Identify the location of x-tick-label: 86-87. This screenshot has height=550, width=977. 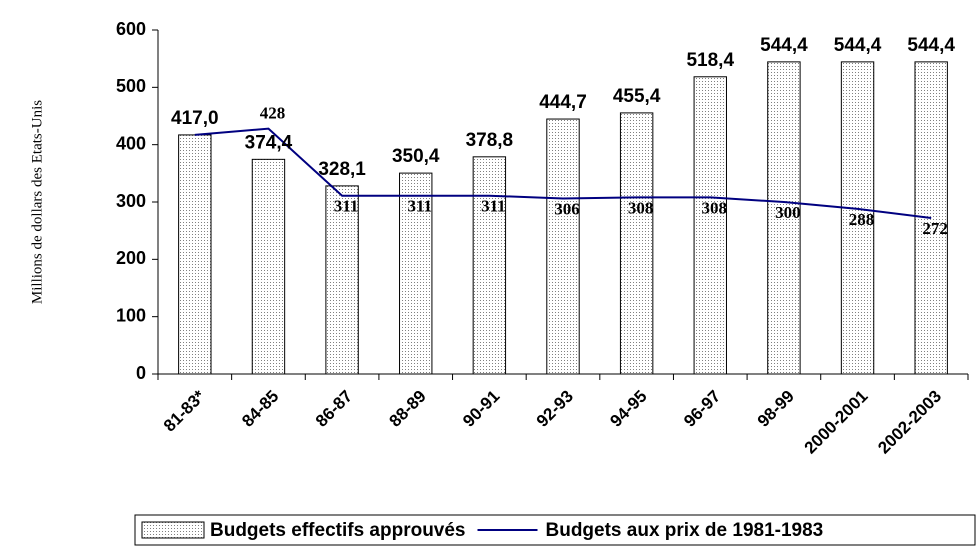
(334, 409).